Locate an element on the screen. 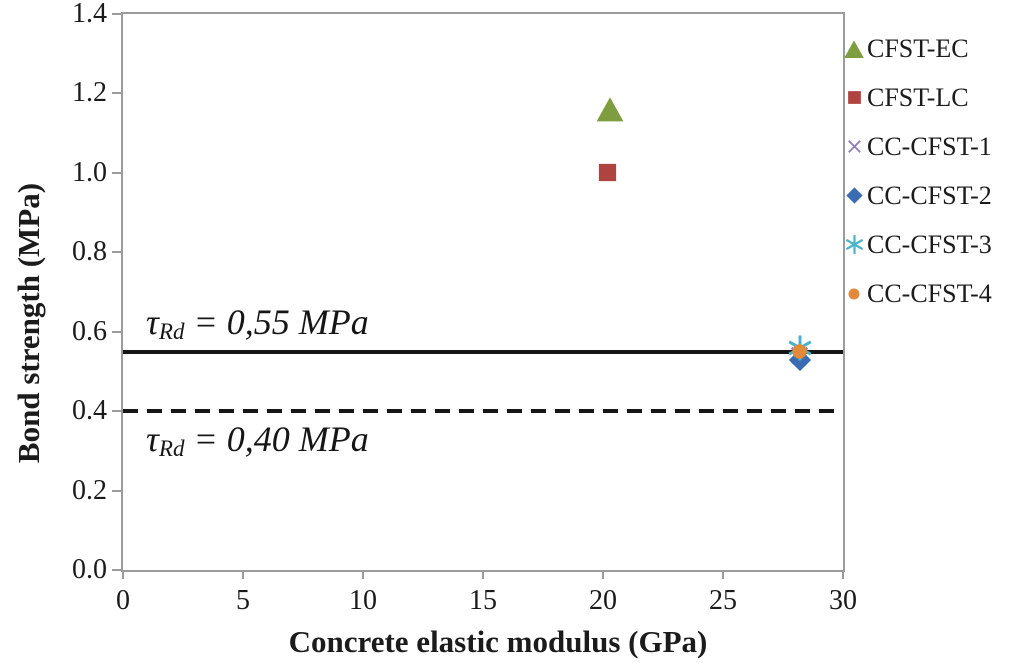 This screenshot has height=672, width=1024. legend-item-cc-cfst-2: CC-CFST-2 is located at coordinates (933, 195).